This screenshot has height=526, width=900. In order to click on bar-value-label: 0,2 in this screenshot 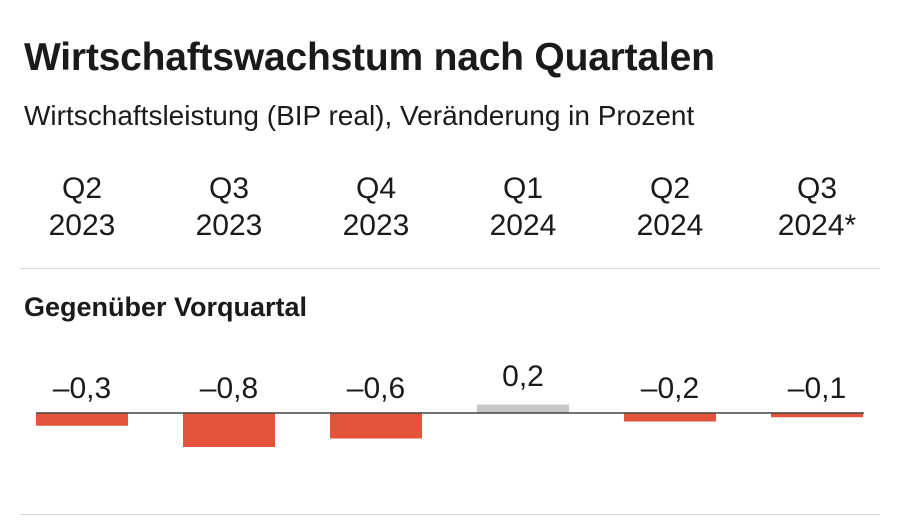, I will do `click(523, 376)`.